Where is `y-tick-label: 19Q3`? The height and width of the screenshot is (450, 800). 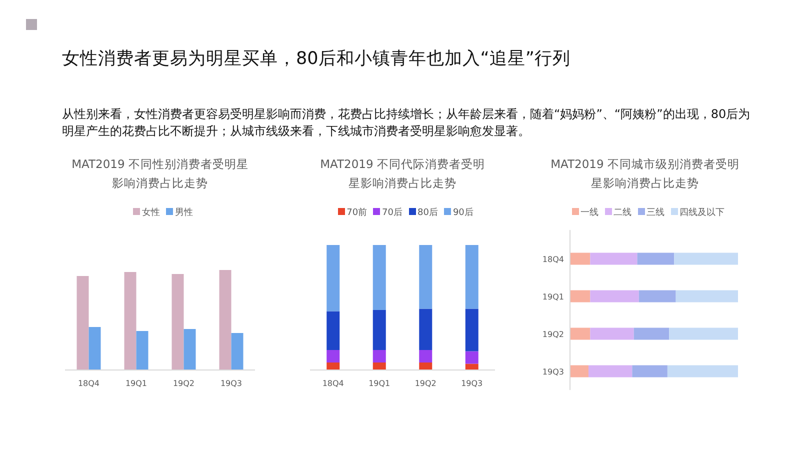 y-tick-label: 19Q3 is located at coordinates (553, 371).